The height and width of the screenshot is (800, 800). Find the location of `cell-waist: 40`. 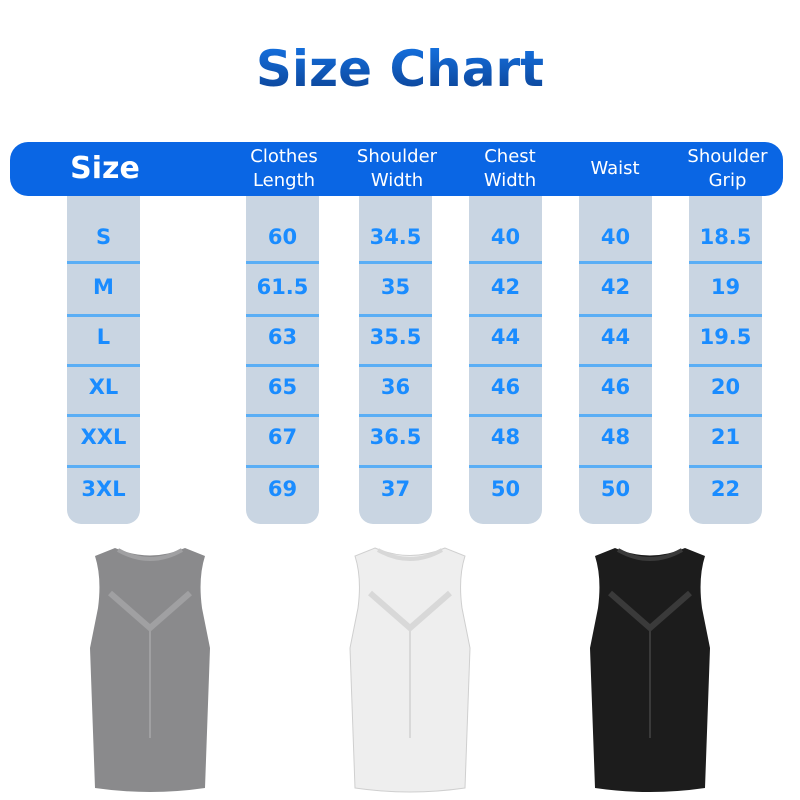

cell-waist: 40 is located at coordinates (615, 237).